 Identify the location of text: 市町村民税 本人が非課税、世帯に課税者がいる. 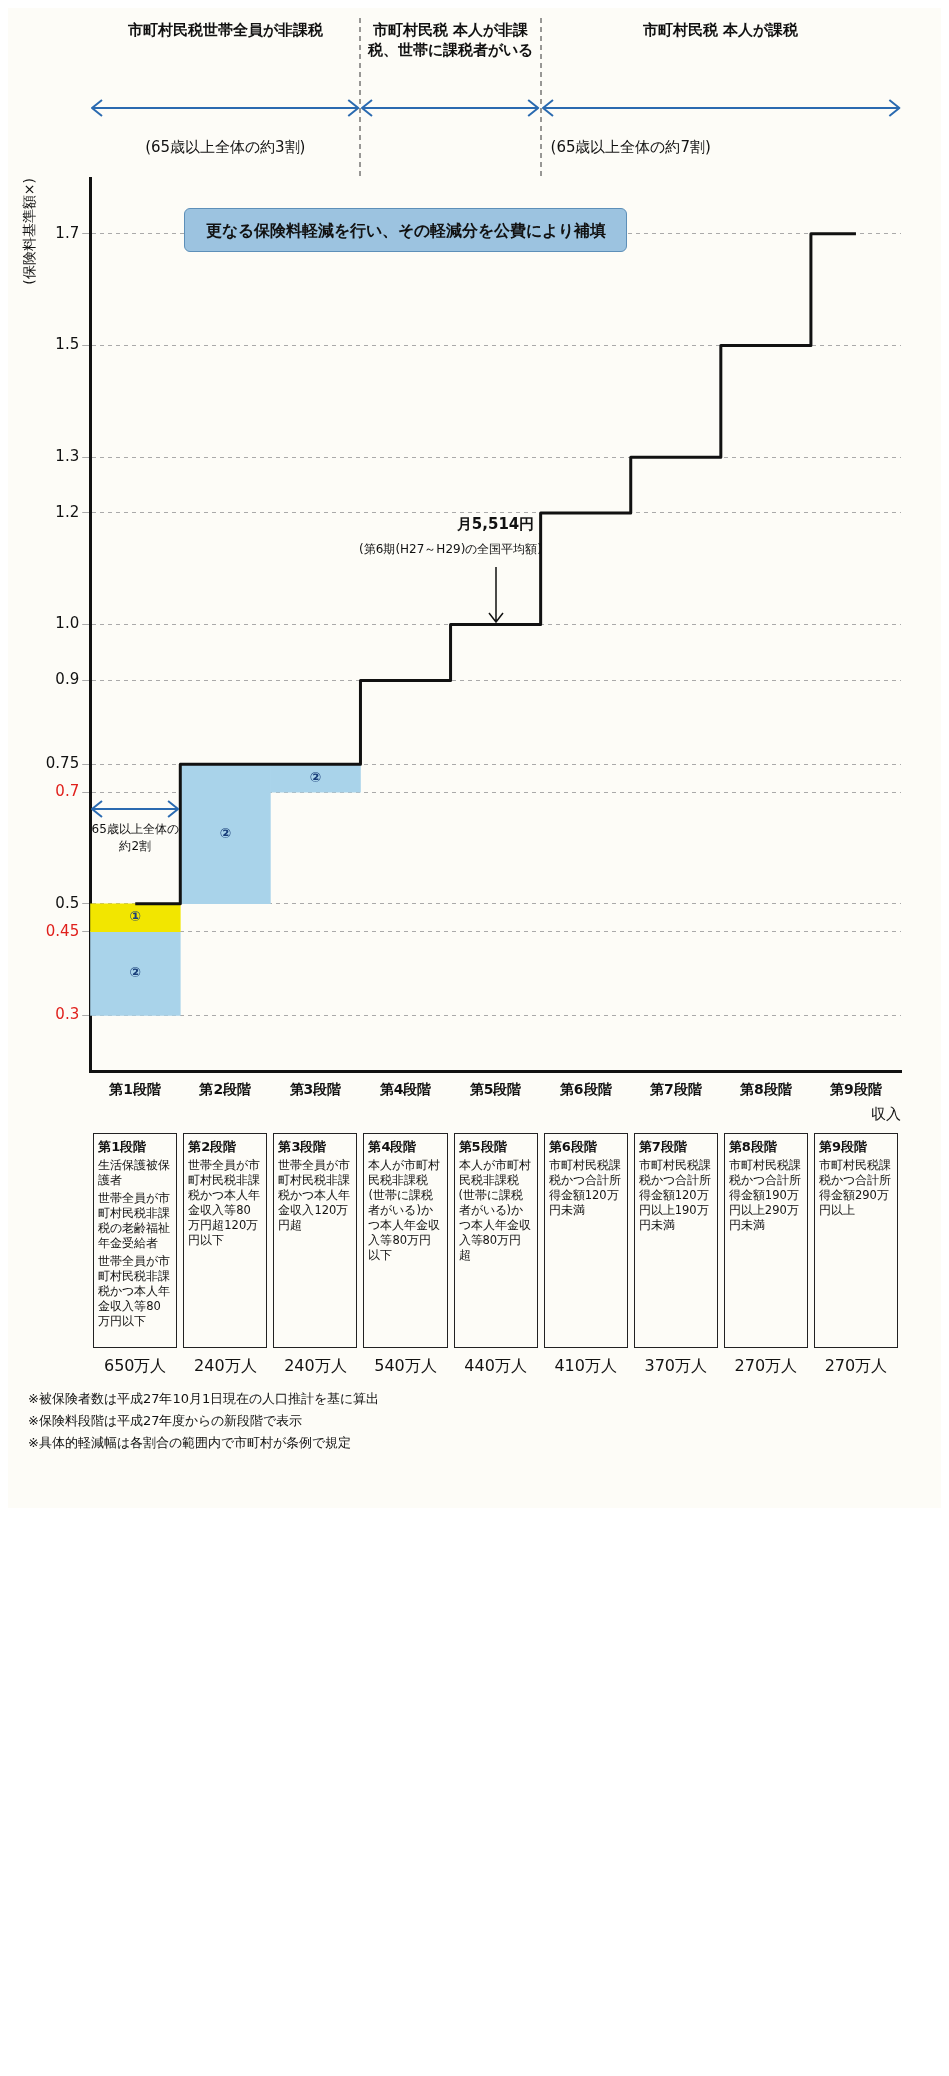
(450, 40).